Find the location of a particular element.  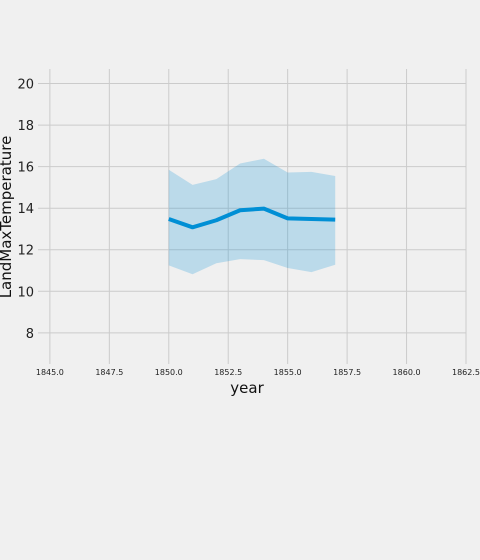

y-axis-label: LandMaxTemperature is located at coordinates (7, 217).